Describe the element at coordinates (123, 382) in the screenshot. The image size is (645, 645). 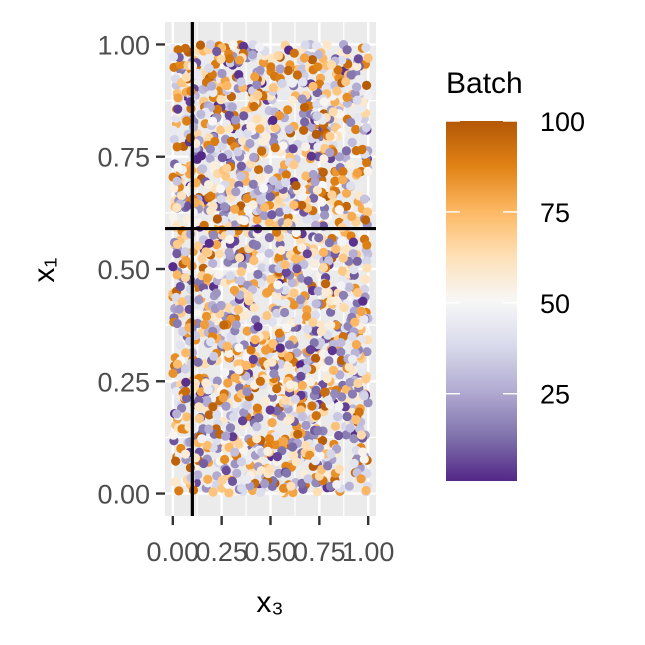
I see `y-tick-label: 0.25` at that location.